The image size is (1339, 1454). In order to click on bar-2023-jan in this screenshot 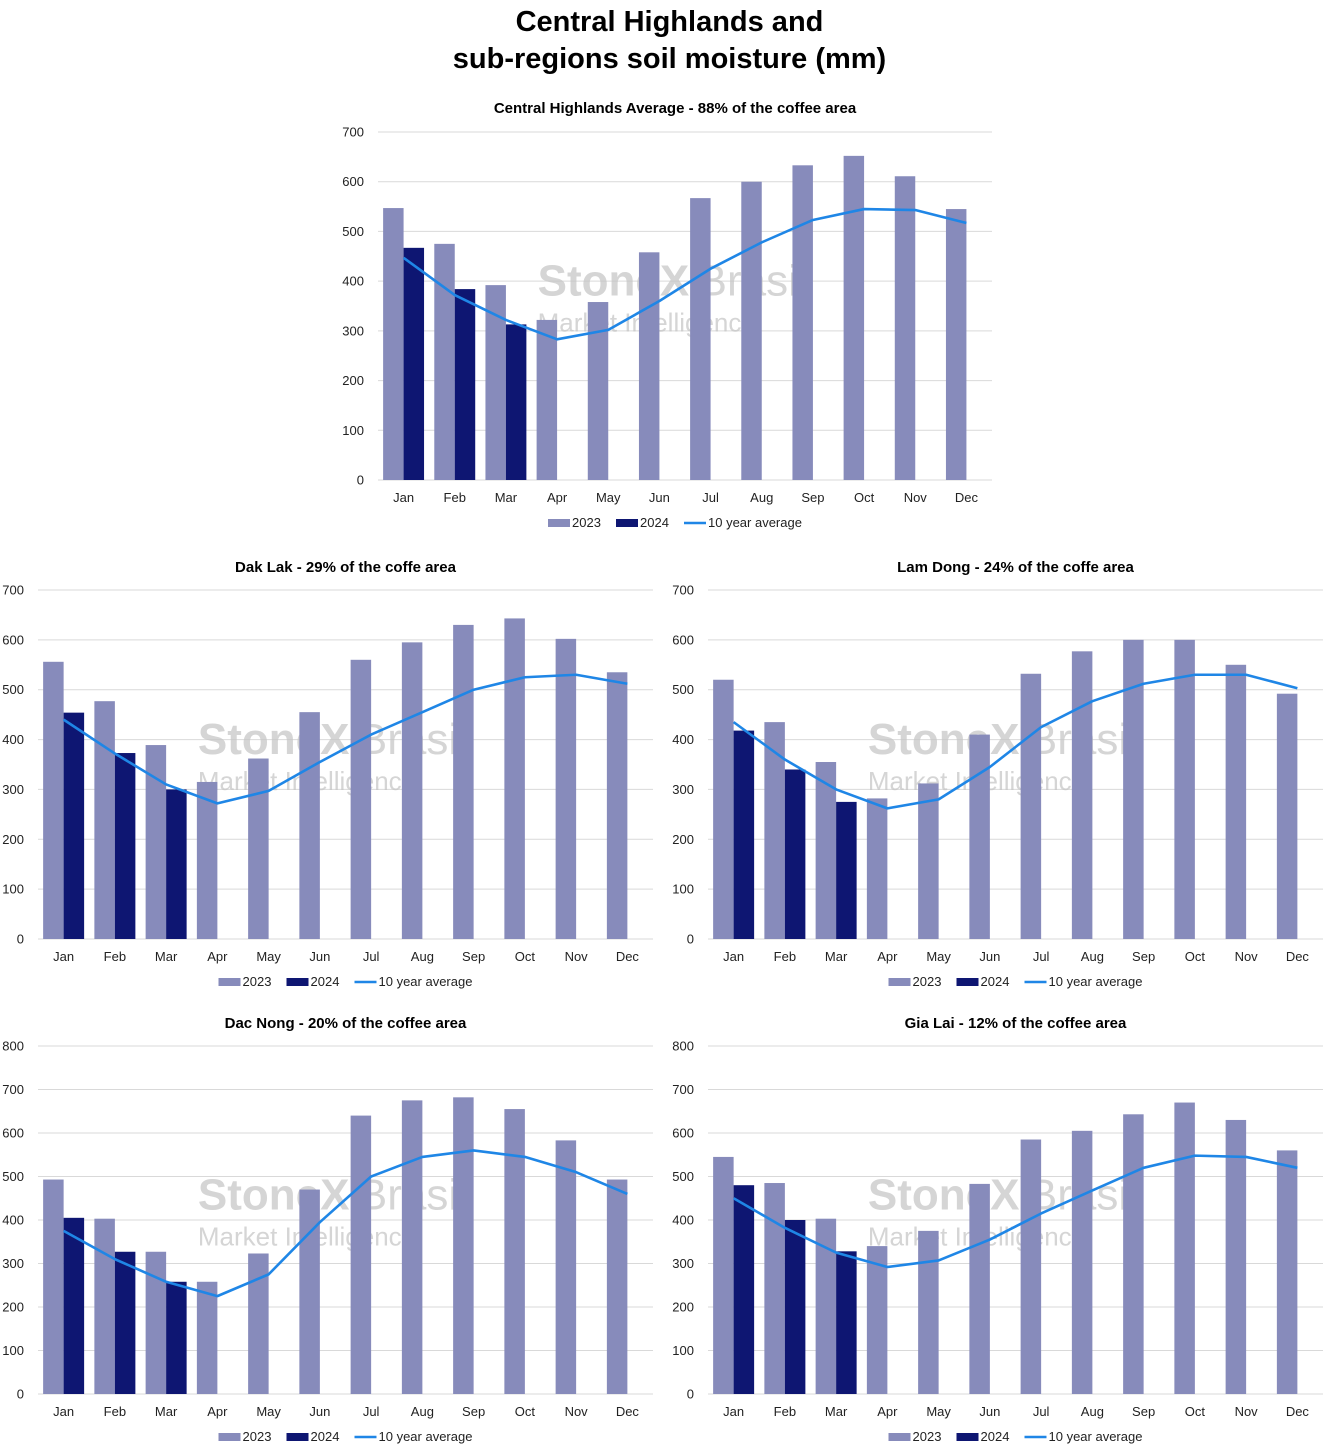, I will do `click(393, 344)`.